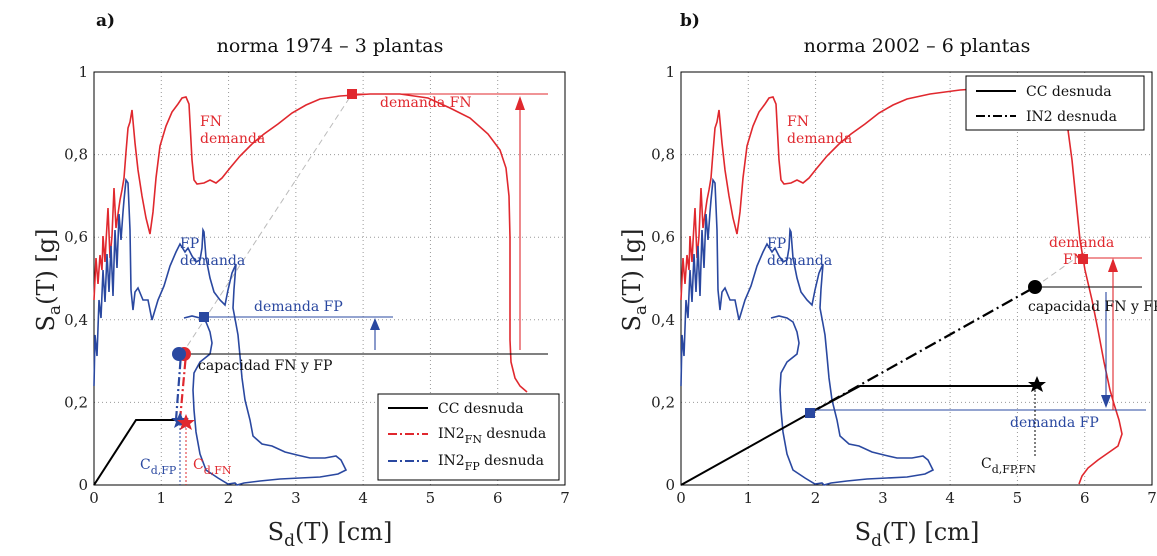 The image size is (1157, 556). What do you see at coordinates (204, 317) in the screenshot?
I see `panel-a-demand-fp-marker` at bounding box center [204, 317].